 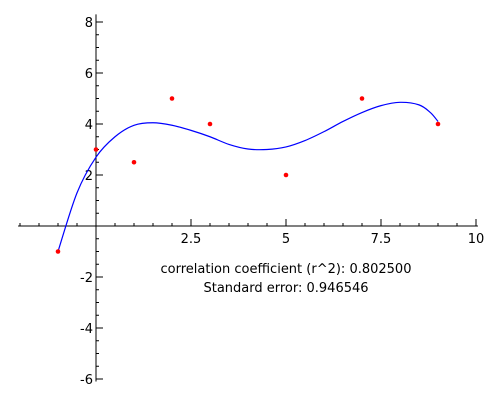 What do you see at coordinates (89, 23) in the screenshot?
I see `y-tick-label: 8` at bounding box center [89, 23].